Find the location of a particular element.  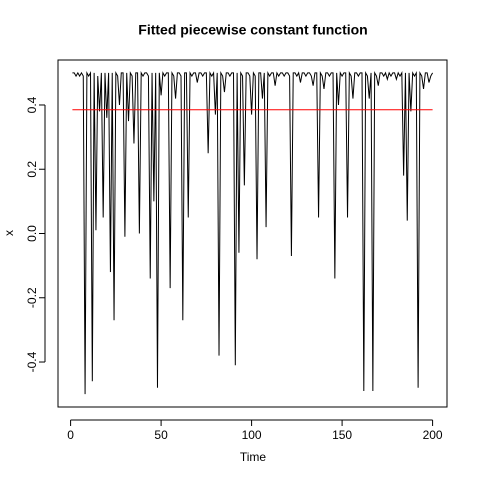

y-tick-label: 0.4 is located at coordinates (32, 104).